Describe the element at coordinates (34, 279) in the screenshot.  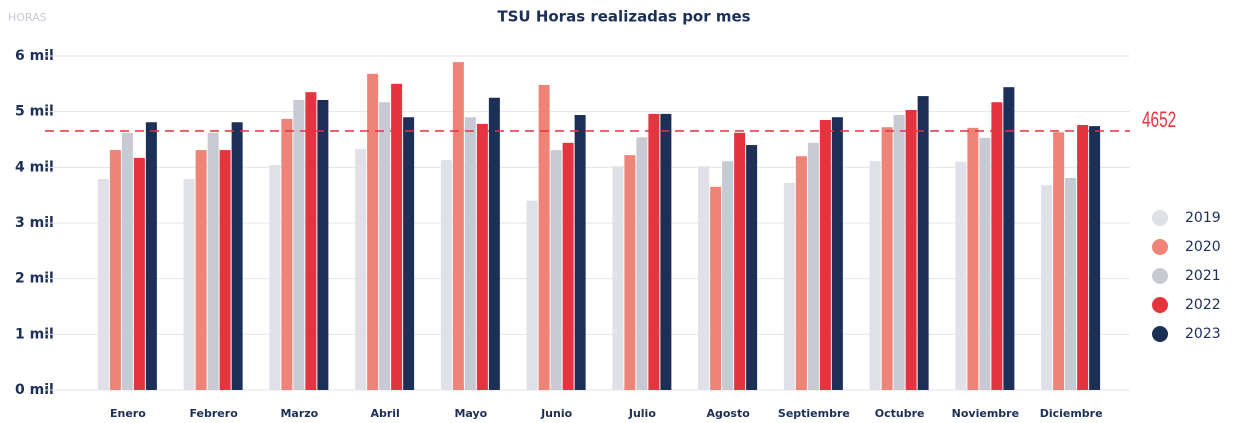
I see `y-tick-label: 2 mil` at that location.